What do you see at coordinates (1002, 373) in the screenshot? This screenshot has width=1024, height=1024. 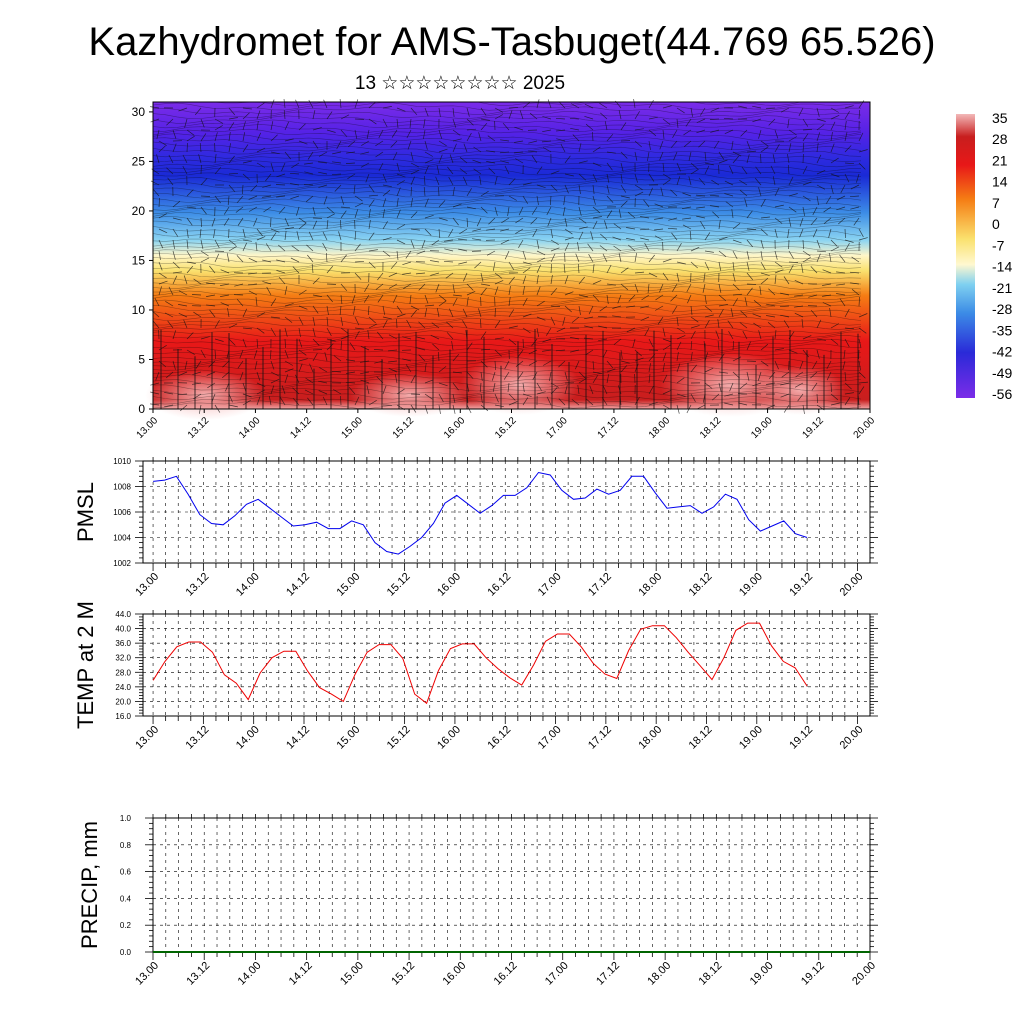 I see `colorbar-label: -49` at bounding box center [1002, 373].